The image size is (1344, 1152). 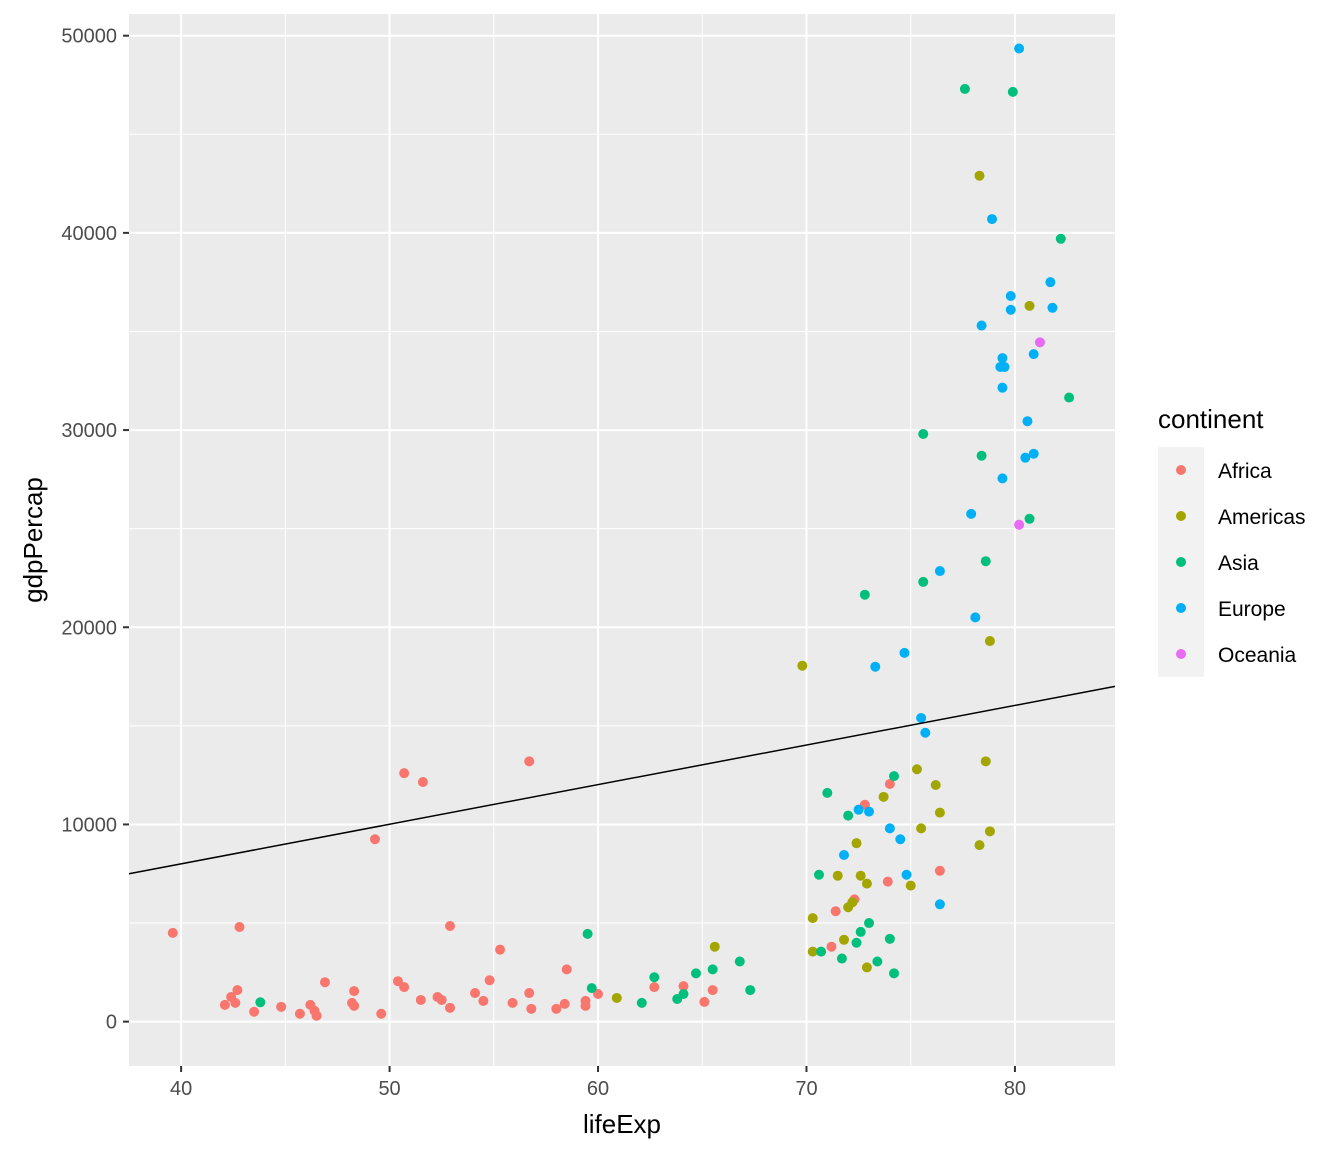 What do you see at coordinates (1181, 654) in the screenshot?
I see `legend-key-oceania` at bounding box center [1181, 654].